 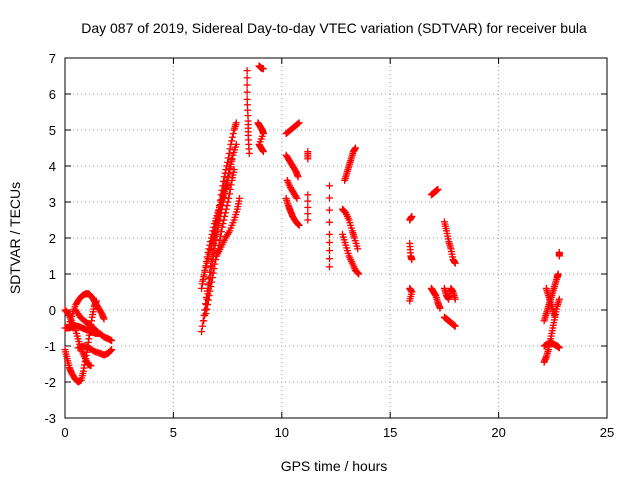 What do you see at coordinates (52, 274) in the screenshot?
I see `y-tick-label: 1` at bounding box center [52, 274].